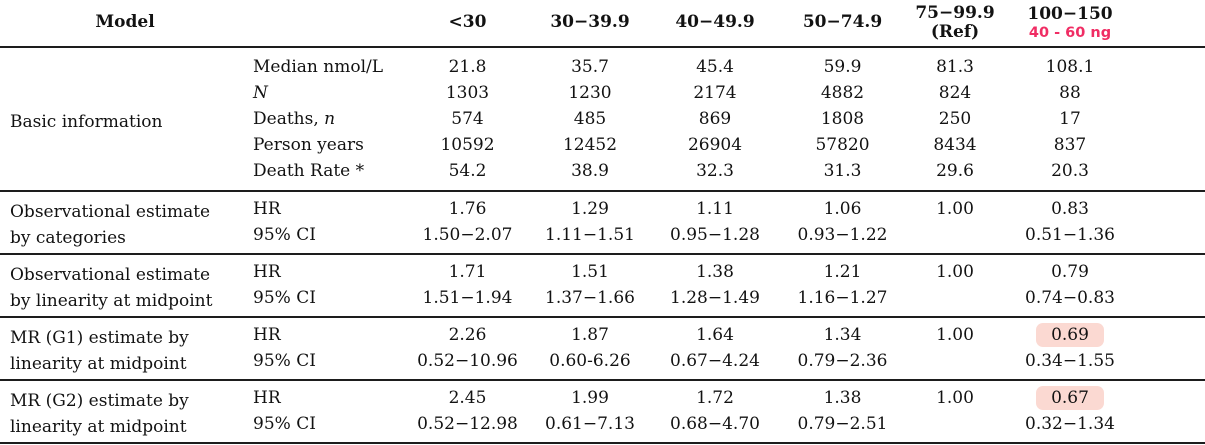  Describe the element at coordinates (590, 332) in the screenshot. I see `cell: 1.87` at that location.